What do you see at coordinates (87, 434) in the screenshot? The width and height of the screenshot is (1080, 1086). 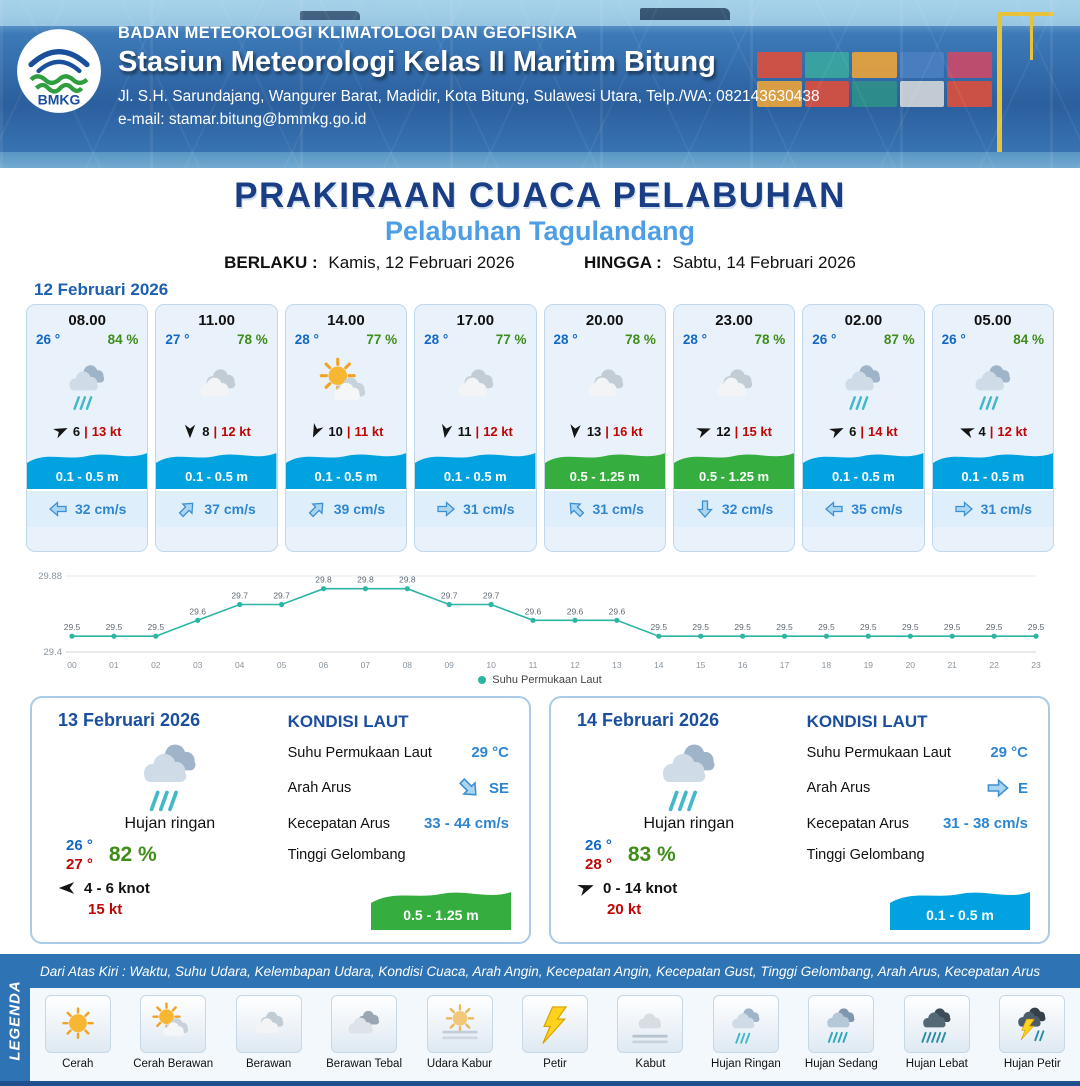 I see `wind-row: 6 | 13 kt` at bounding box center [87, 434].